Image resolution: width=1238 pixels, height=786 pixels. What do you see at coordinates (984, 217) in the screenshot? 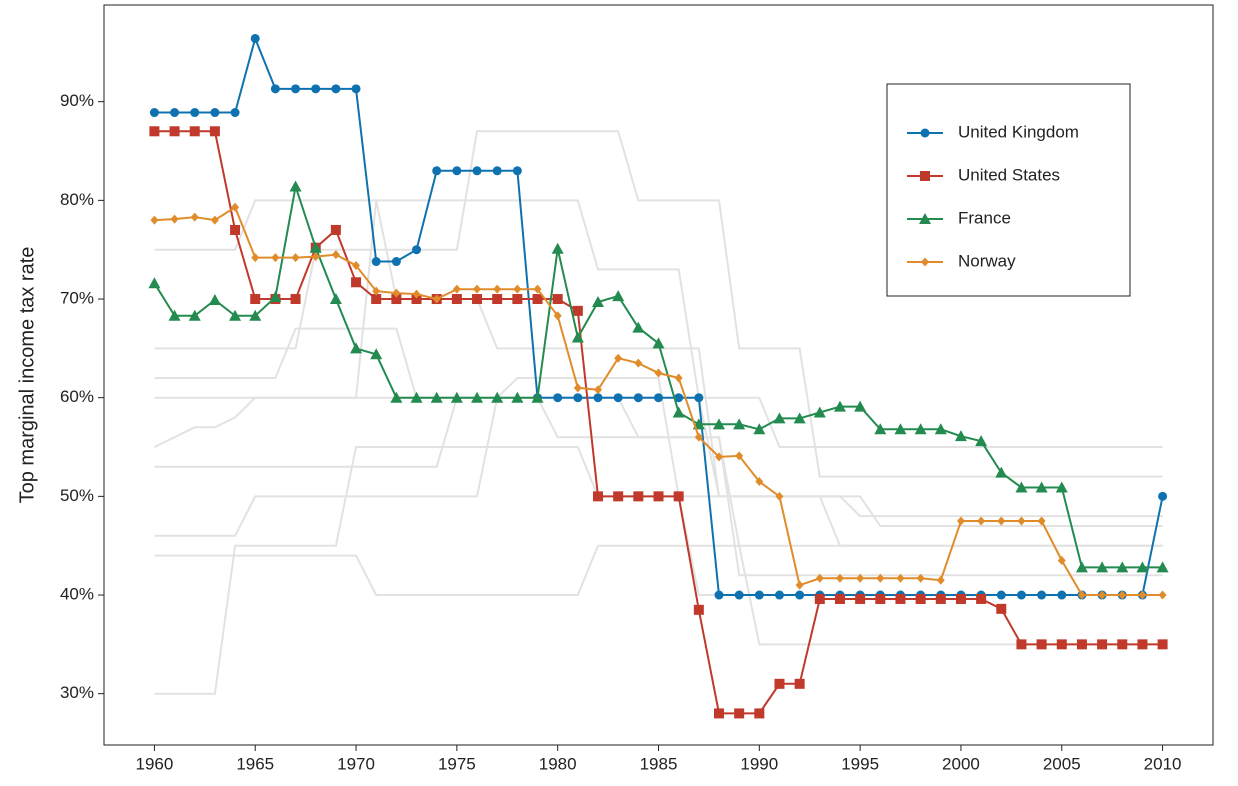
I see `legend-label: France` at bounding box center [984, 217].